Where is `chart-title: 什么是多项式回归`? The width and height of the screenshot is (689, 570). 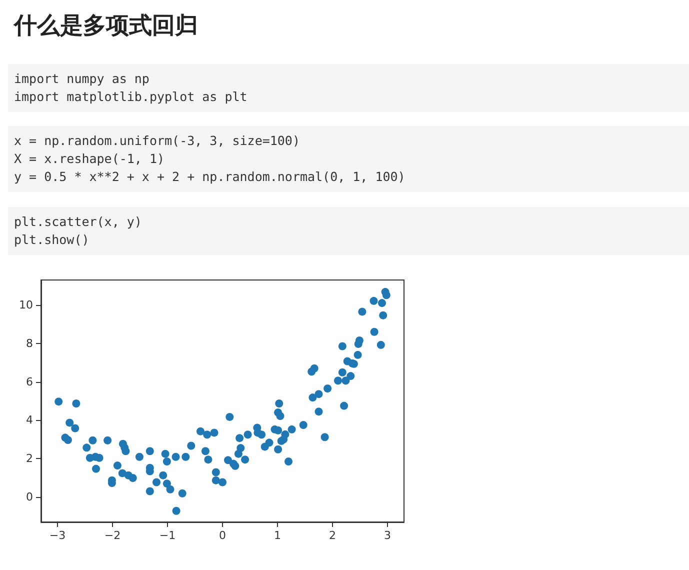
chart-title: 什么是多项式回归 is located at coordinates (106, 26).